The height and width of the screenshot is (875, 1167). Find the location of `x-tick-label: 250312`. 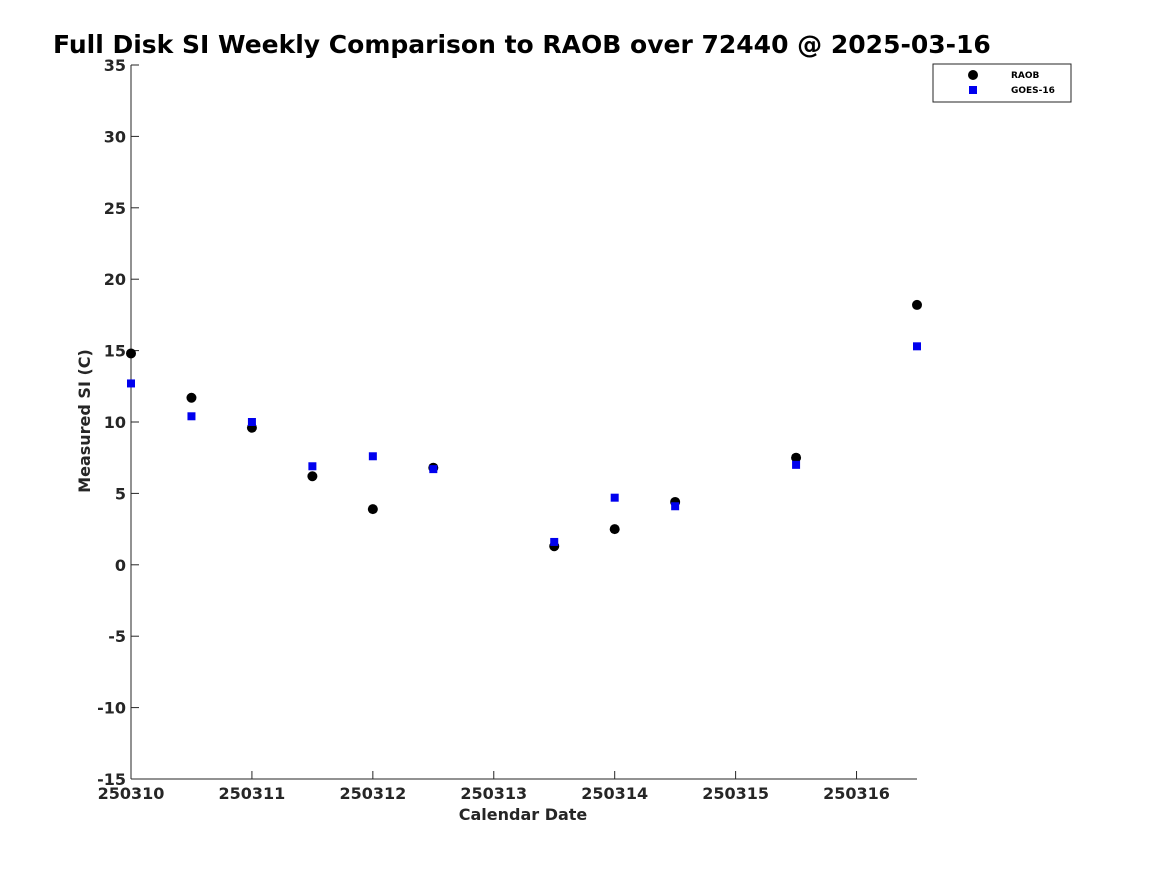

x-tick-label: 250312 is located at coordinates (372, 793).